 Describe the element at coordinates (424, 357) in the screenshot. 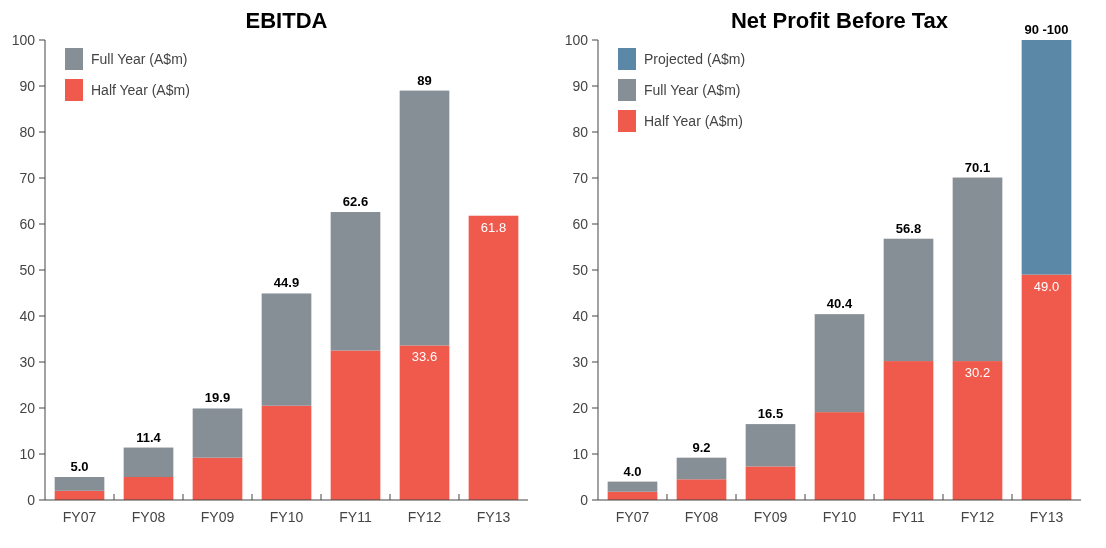

I see `data-label: 33.6` at that location.